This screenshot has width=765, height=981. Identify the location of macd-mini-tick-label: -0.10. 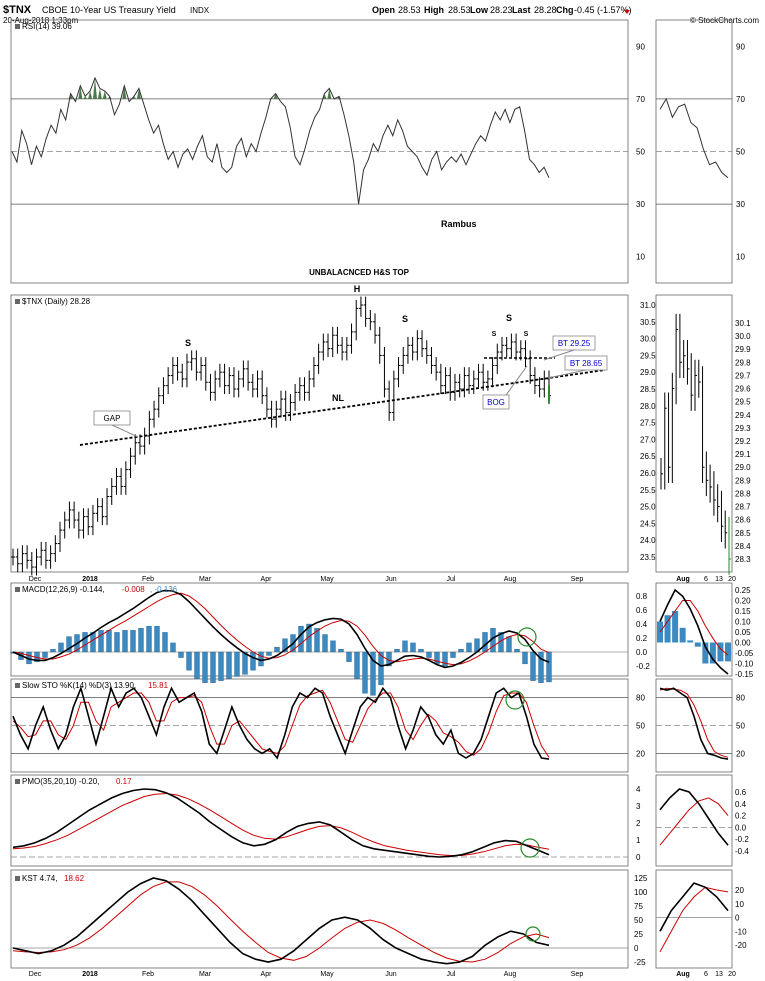
(744, 664).